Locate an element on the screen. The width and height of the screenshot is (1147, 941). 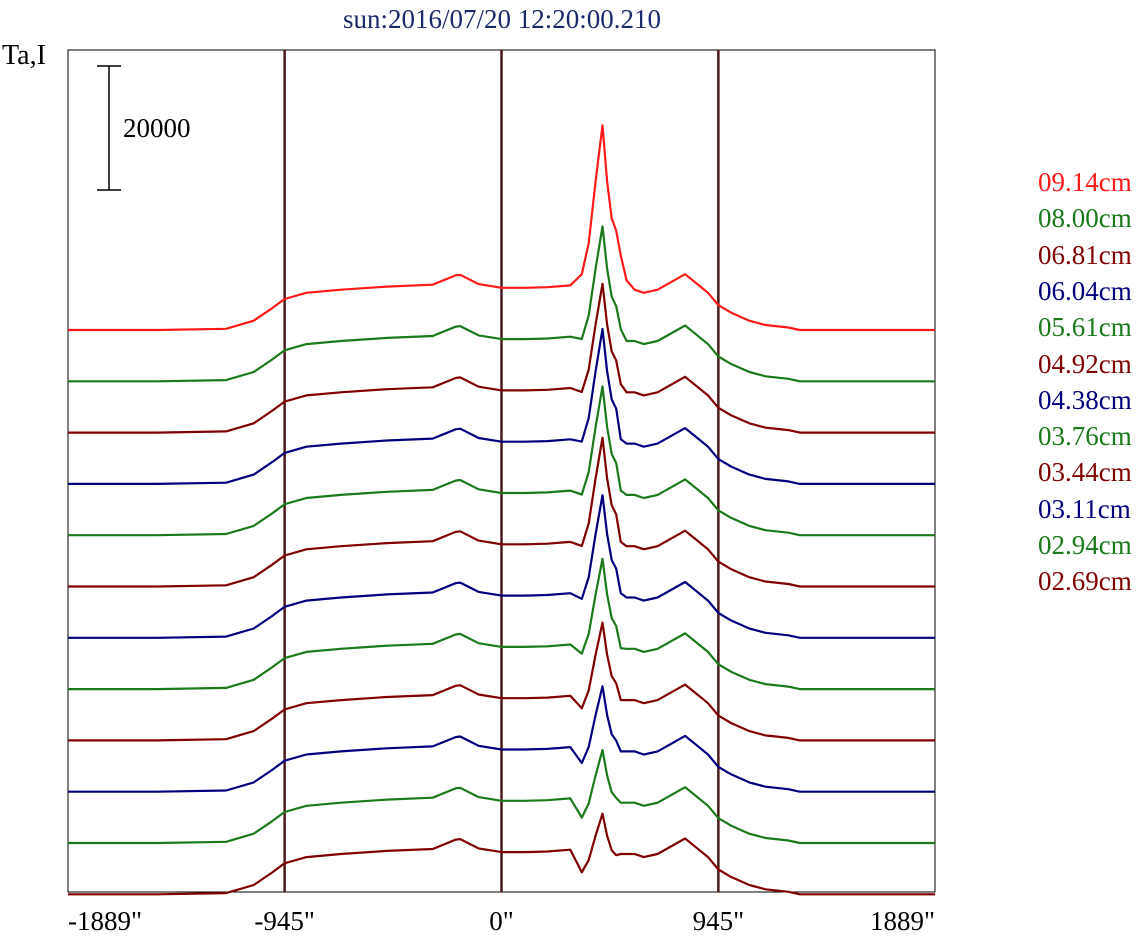
legend-item-02.94cm: 02.94cm is located at coordinates (1085, 545).